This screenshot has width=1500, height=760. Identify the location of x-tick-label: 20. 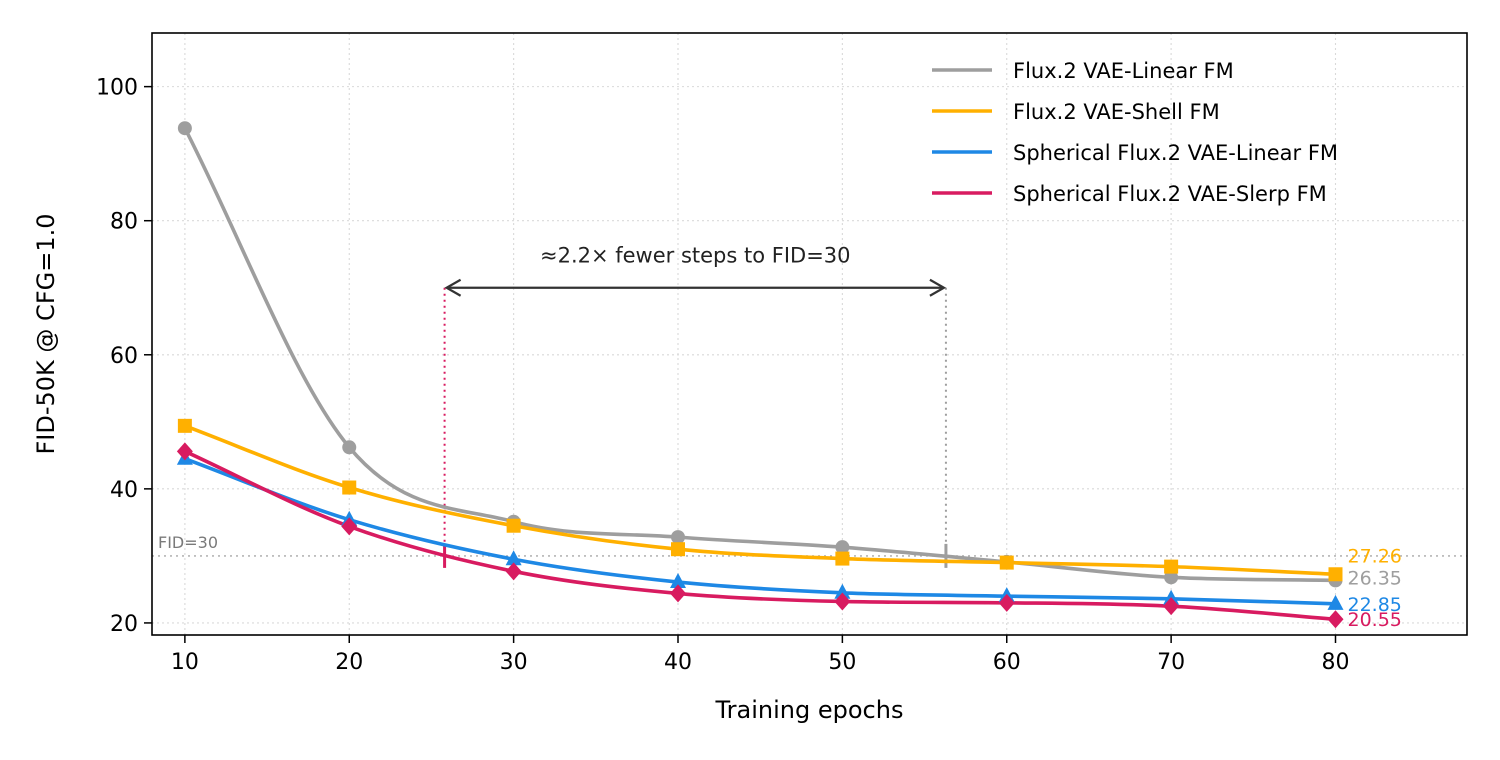
(349, 662).